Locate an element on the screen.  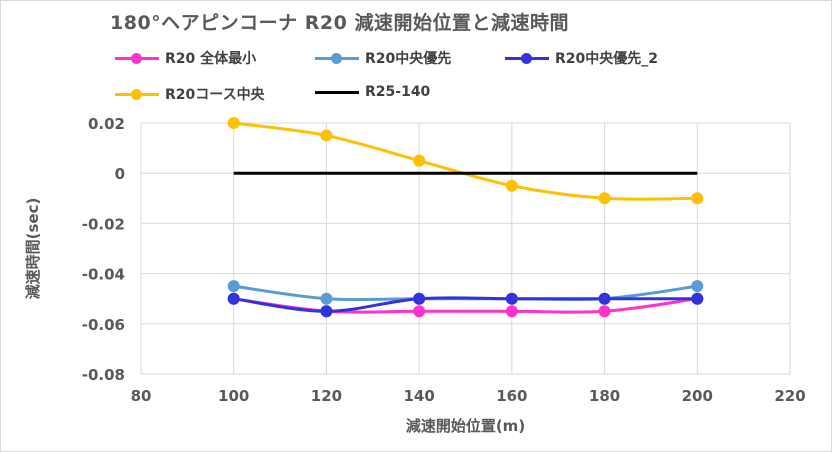
legend-item-r20-course-chuou: R20コース中央 is located at coordinates (190, 94).